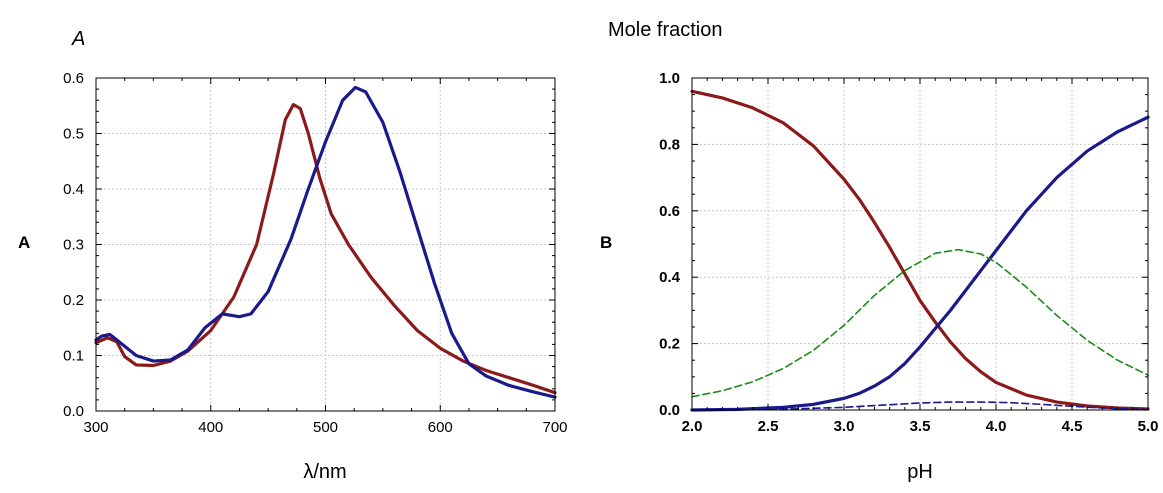 This screenshot has height=493, width=1163. I want to click on panel-b-y-tick-label: 0.0, so click(669, 410).